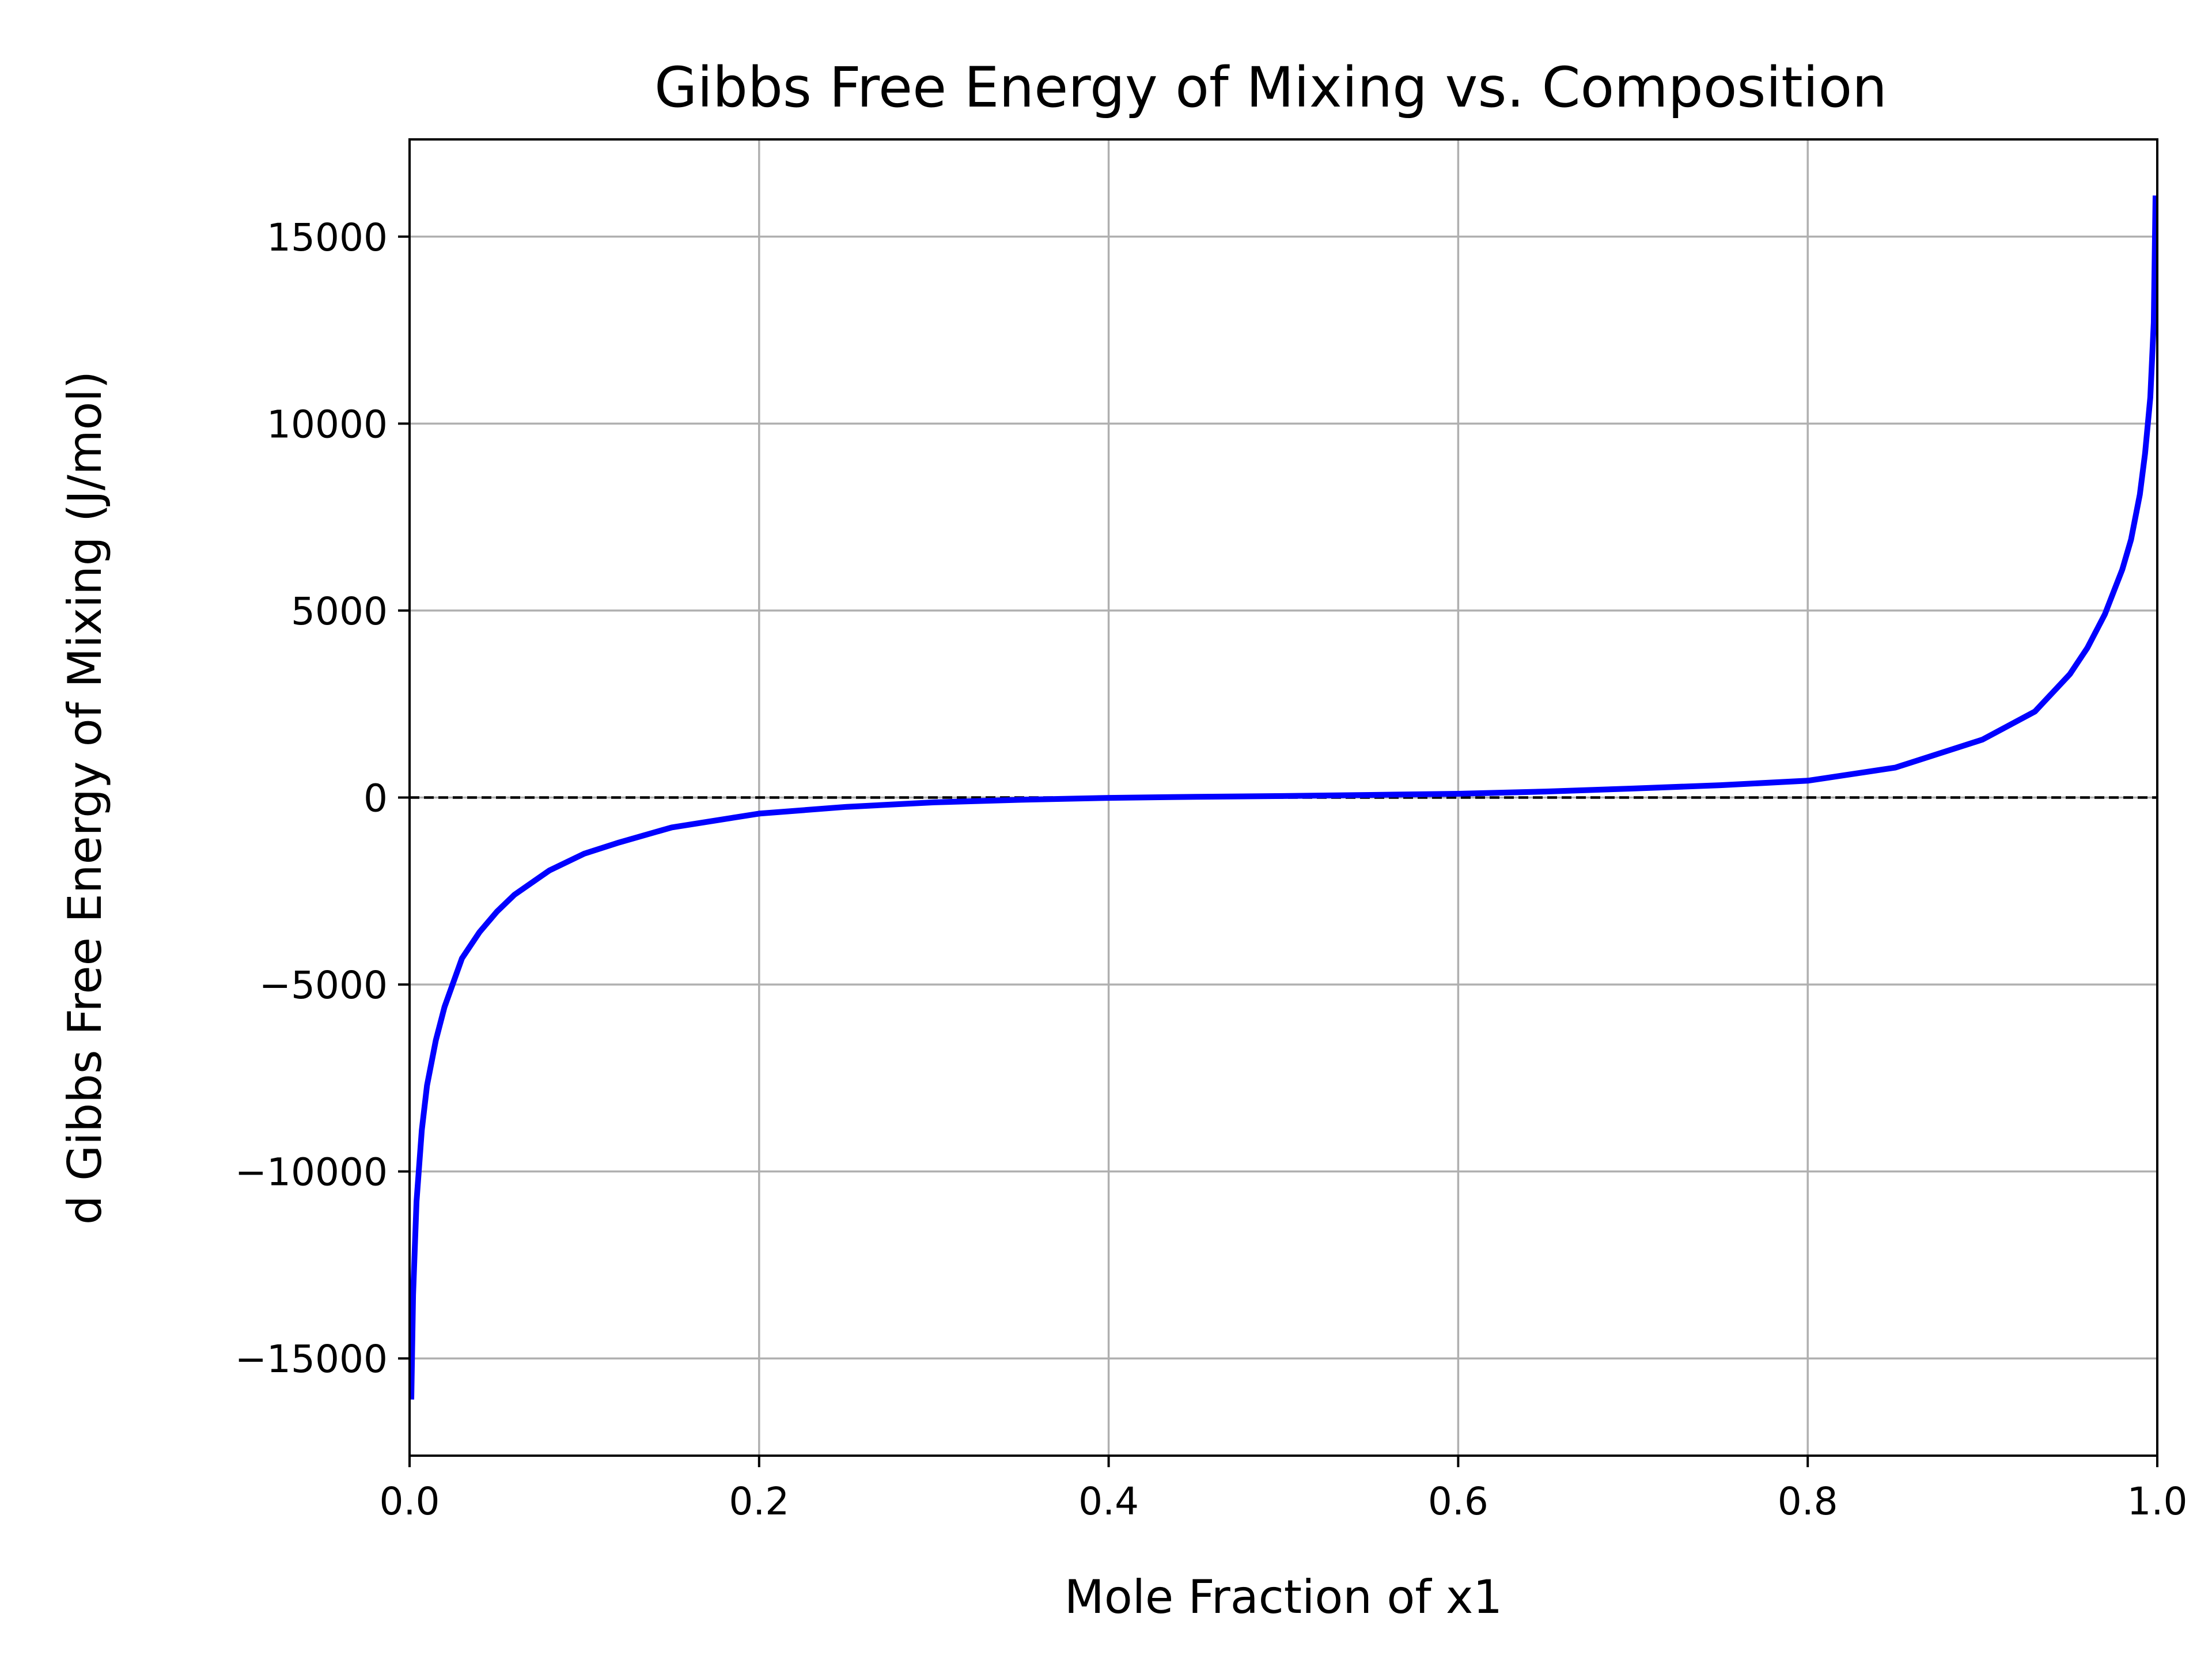 This screenshot has width=2212, height=1659. Describe the element at coordinates (2157, 1501) in the screenshot. I see `x-tick-label: 1.0` at that location.